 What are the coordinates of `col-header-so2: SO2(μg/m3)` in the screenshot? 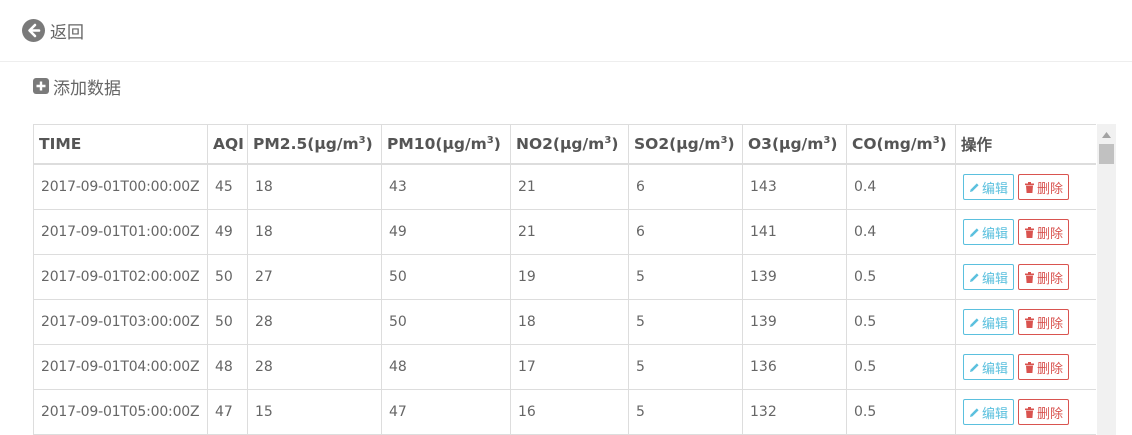 It's located at (685, 144).